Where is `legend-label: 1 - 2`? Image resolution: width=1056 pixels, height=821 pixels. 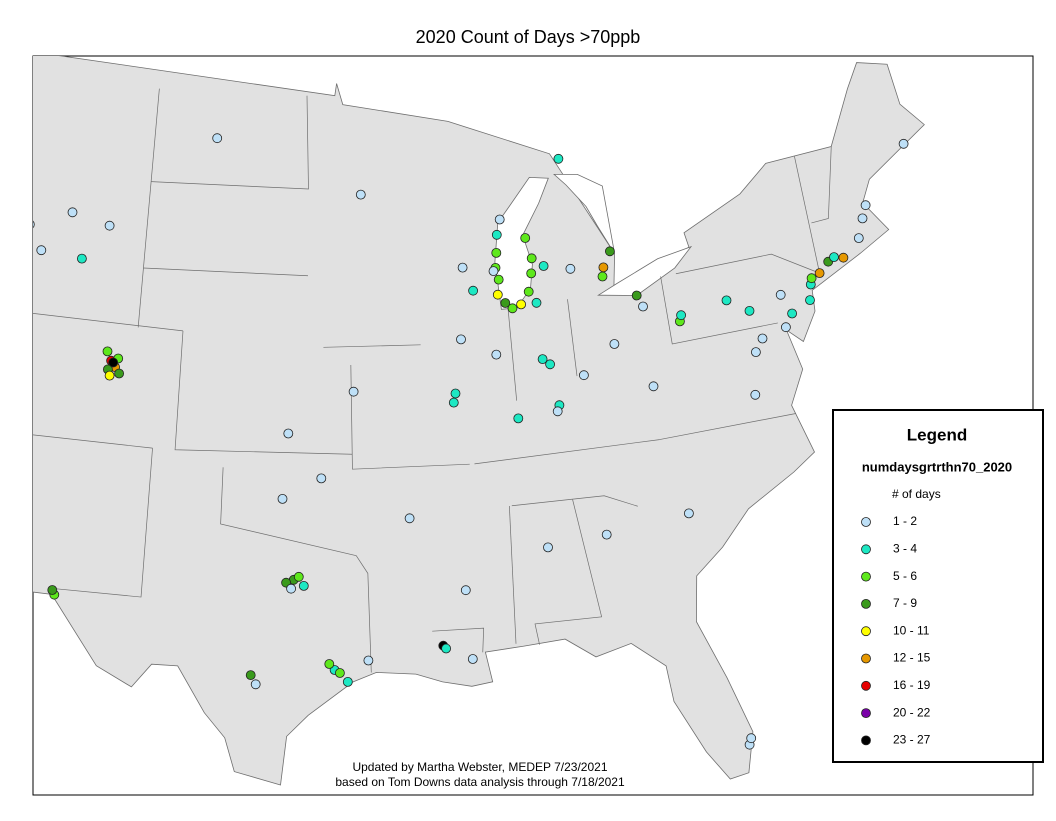 legend-label: 1 - 2 is located at coordinates (905, 521).